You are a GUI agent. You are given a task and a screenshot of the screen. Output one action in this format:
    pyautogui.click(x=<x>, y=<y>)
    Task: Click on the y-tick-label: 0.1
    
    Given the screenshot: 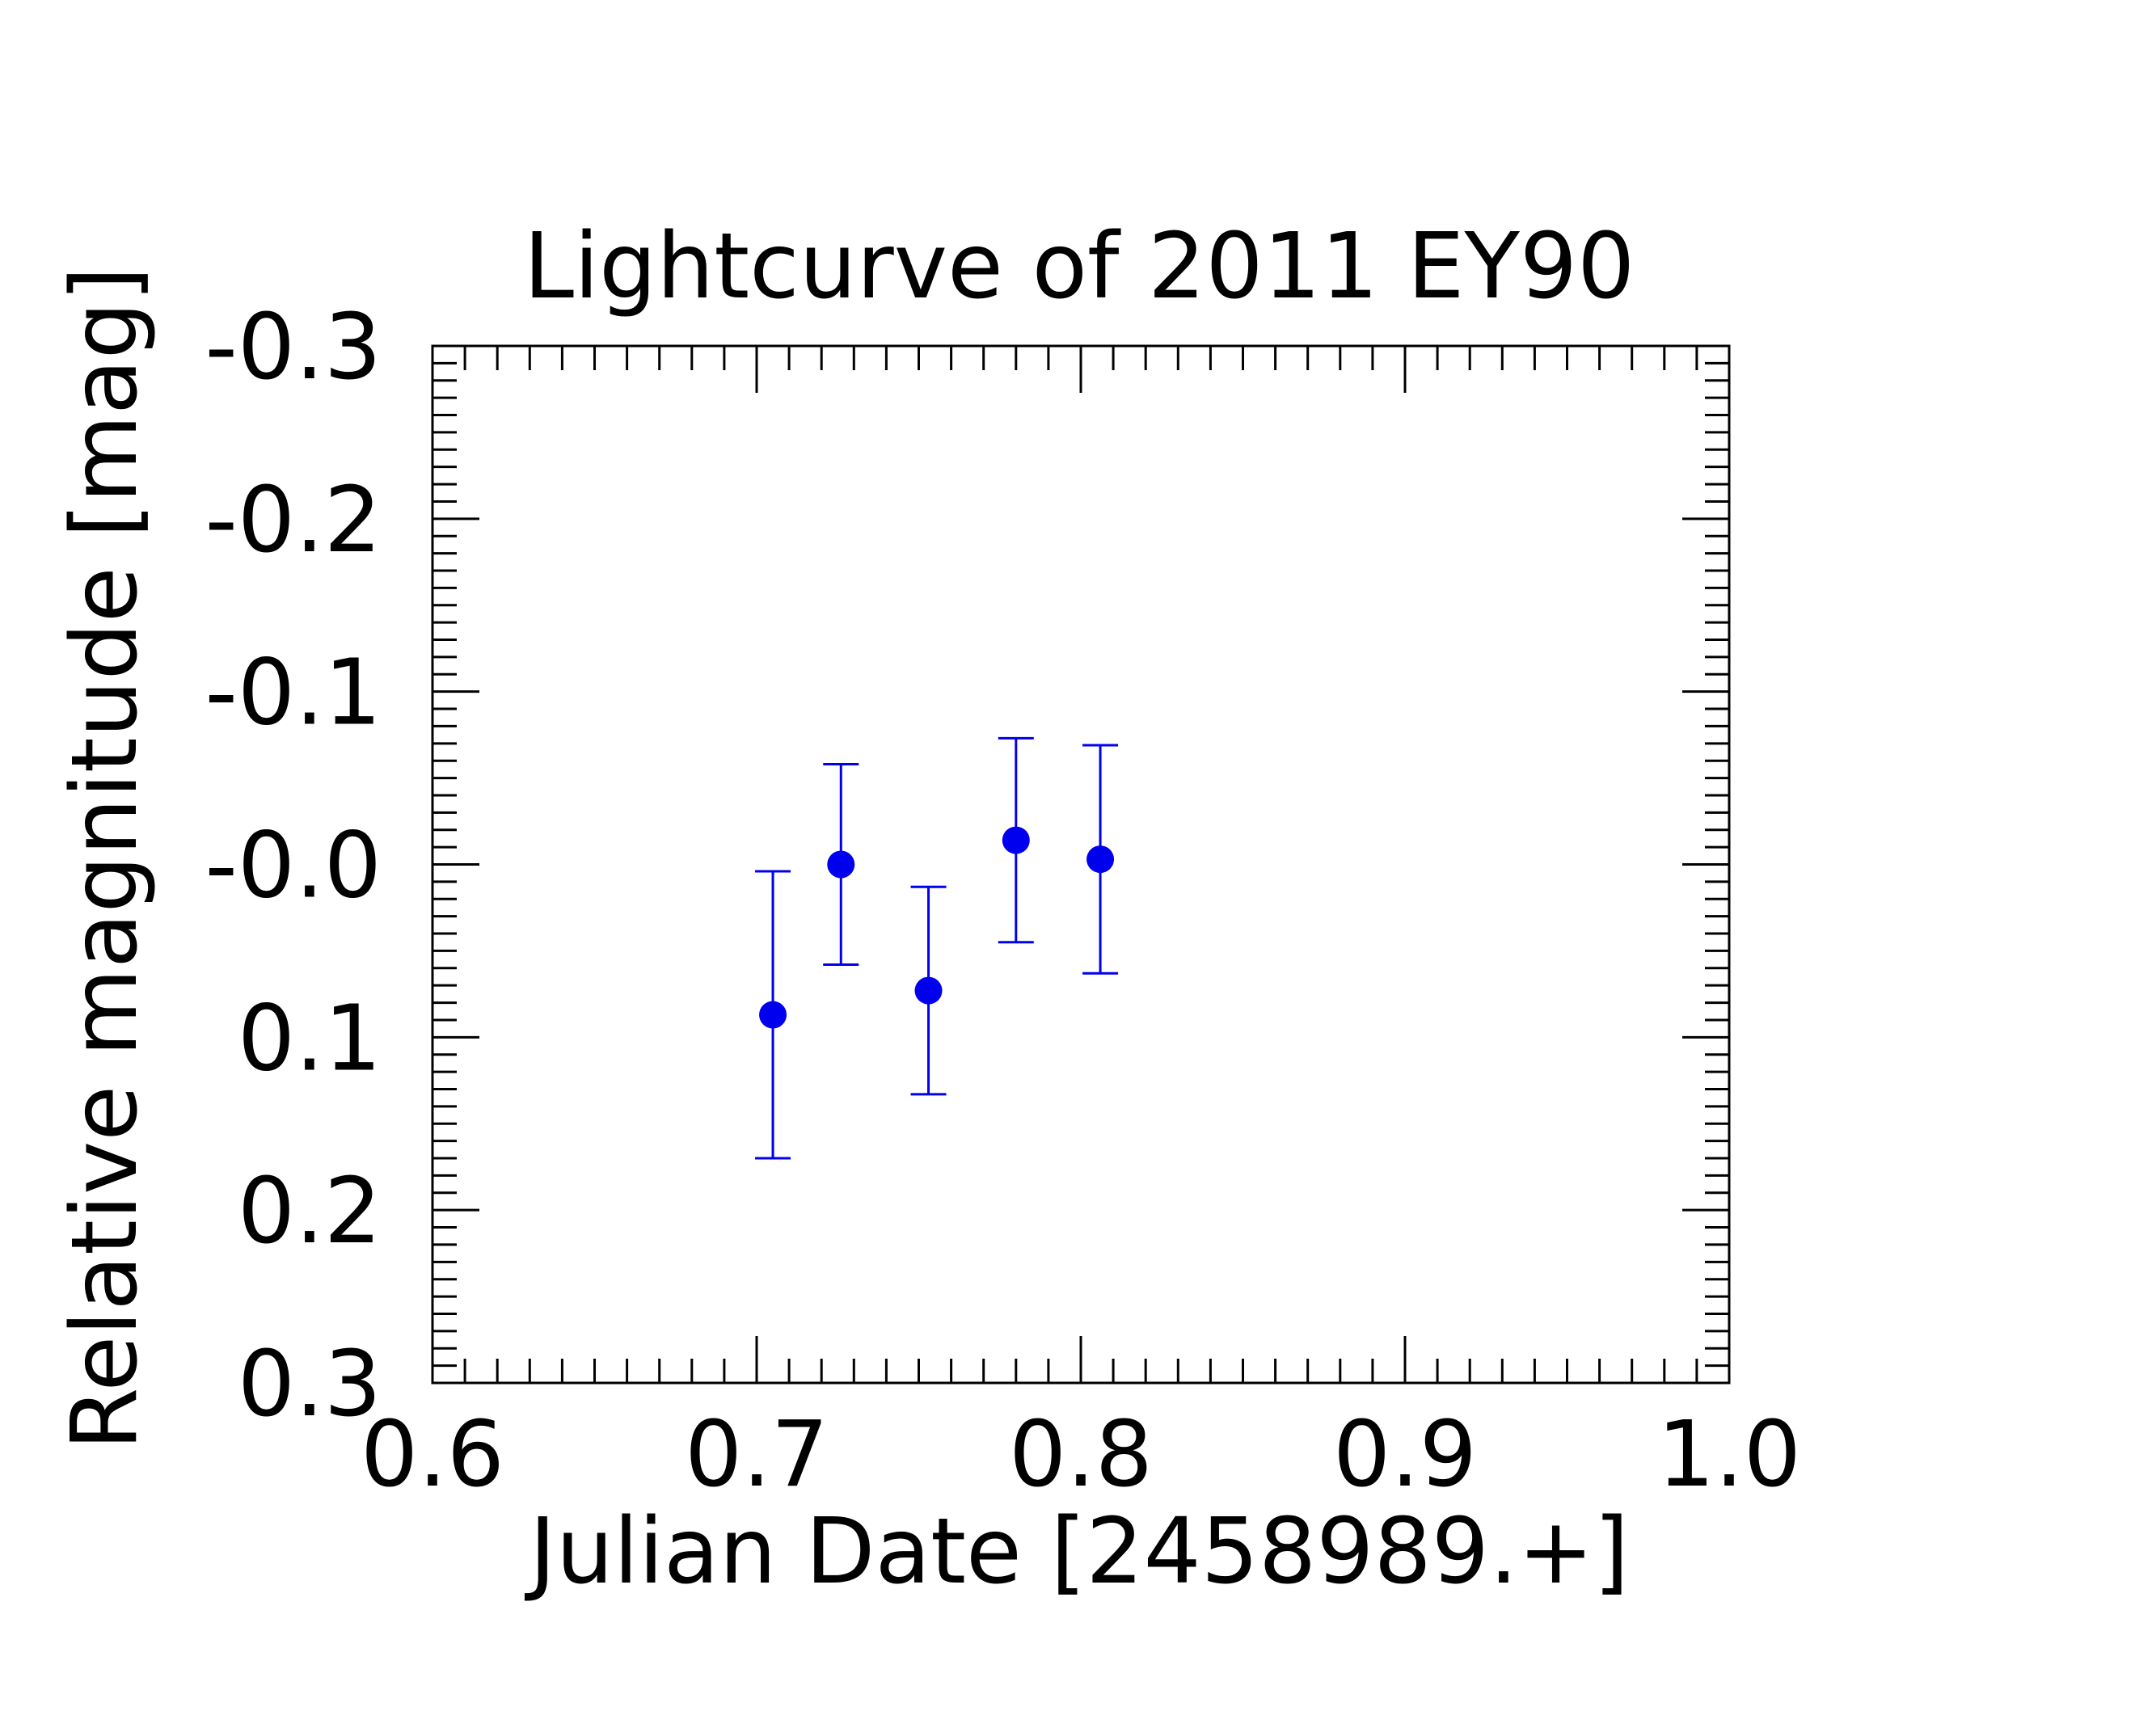 What is the action you would take?
    pyautogui.click(x=310, y=1038)
    